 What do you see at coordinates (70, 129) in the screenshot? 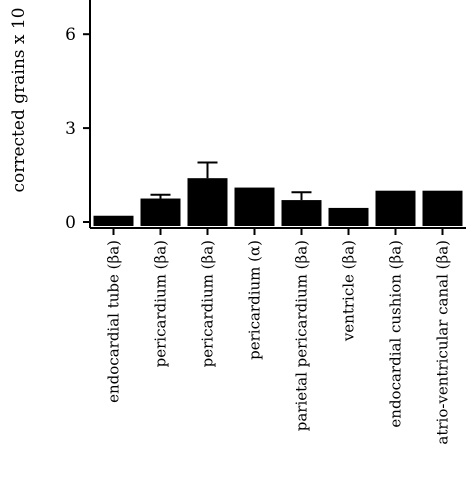
I see `y-tick-label: 3` at bounding box center [70, 129].